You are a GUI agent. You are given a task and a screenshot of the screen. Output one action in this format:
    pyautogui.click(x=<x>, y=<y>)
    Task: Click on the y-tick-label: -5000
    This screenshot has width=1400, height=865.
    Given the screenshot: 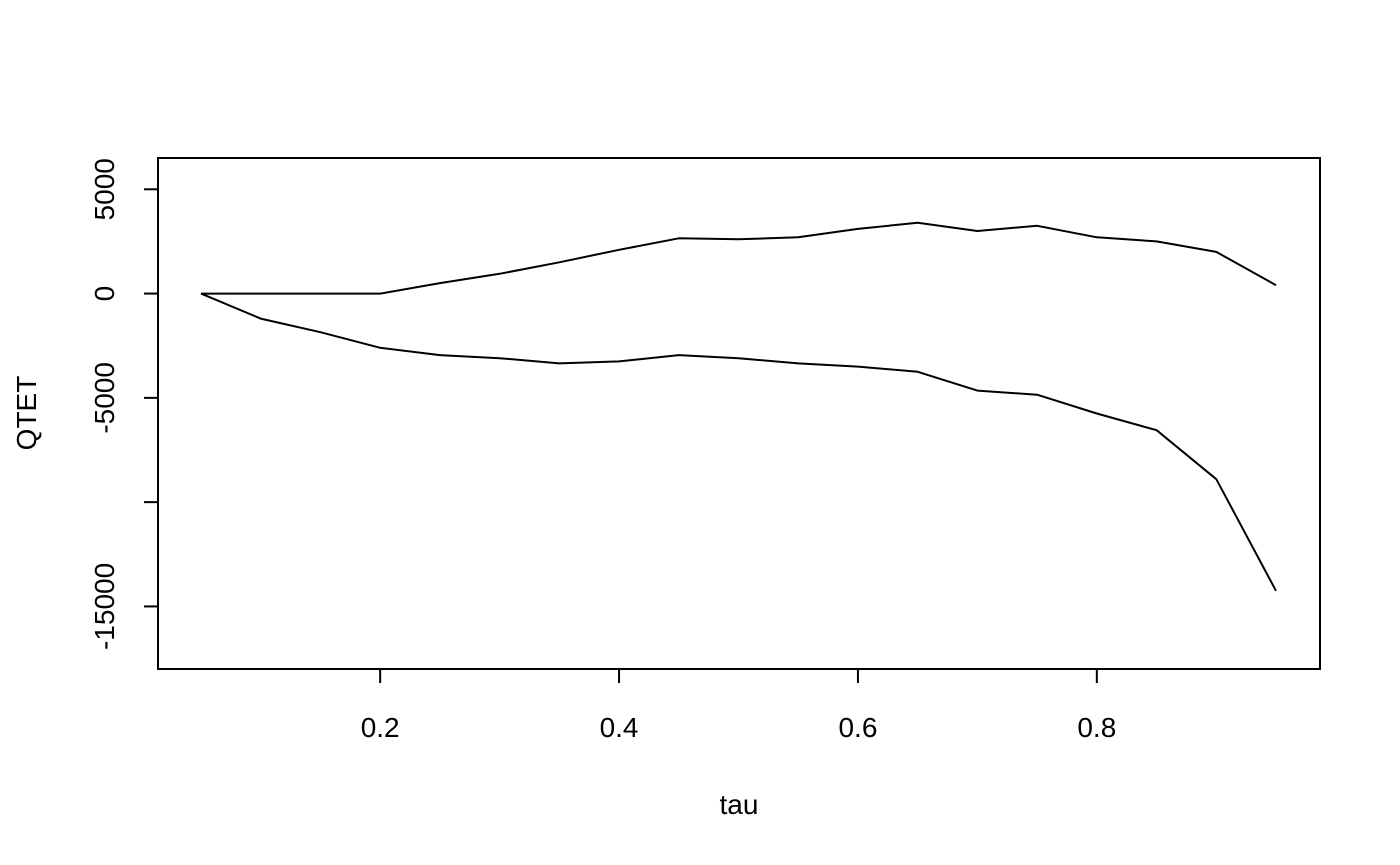 What is the action you would take?
    pyautogui.click(x=104, y=398)
    